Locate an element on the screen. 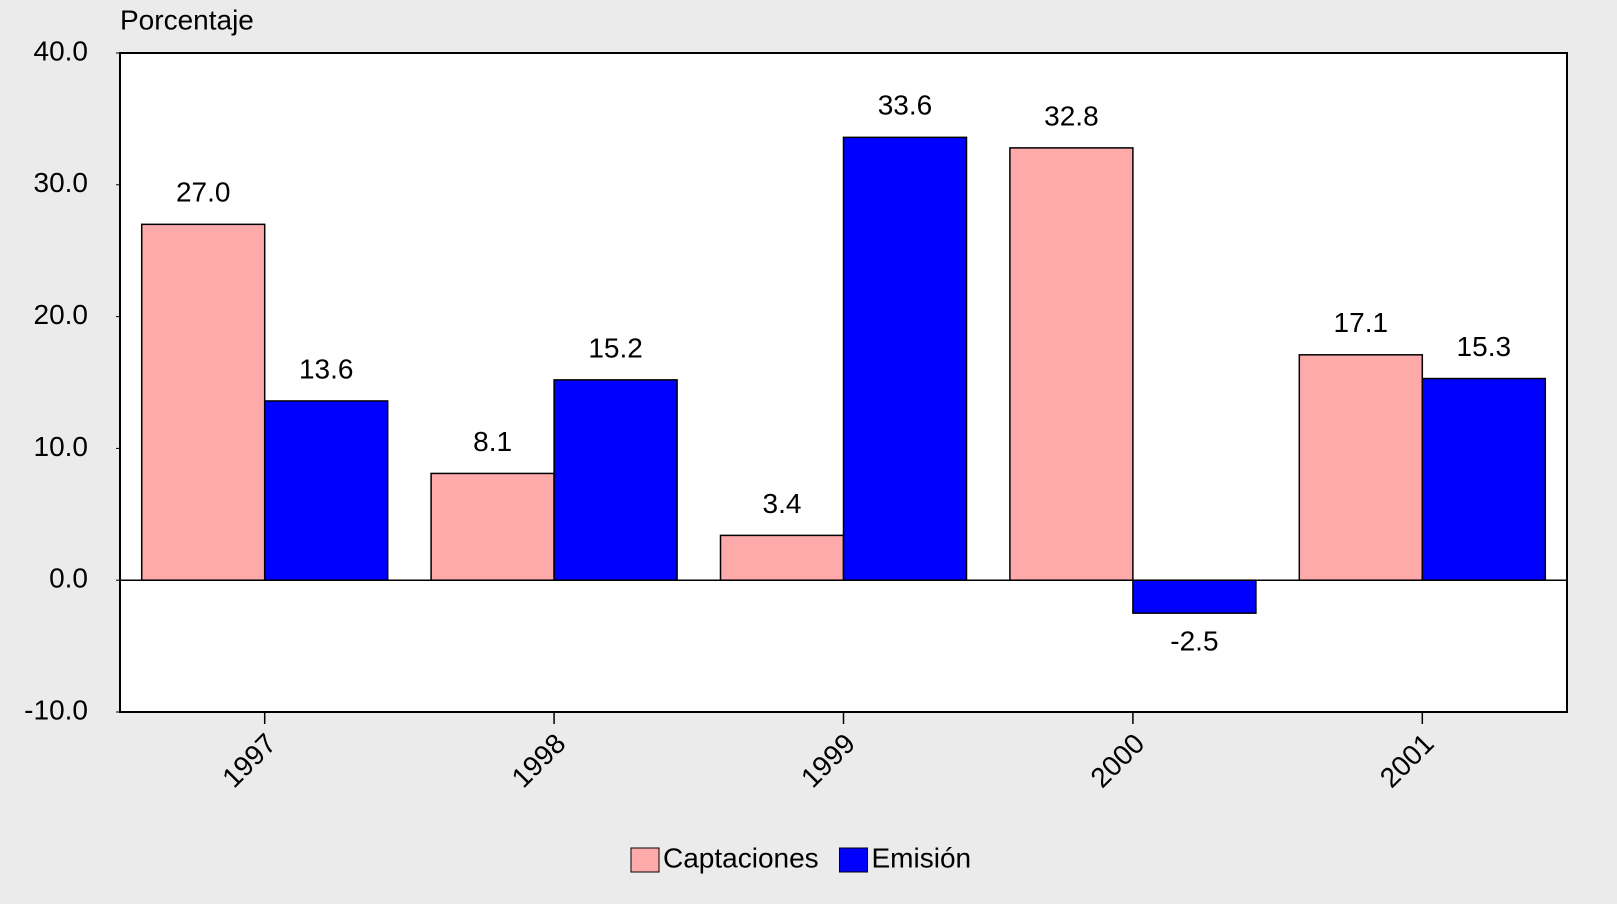  legend-label: Captaciones is located at coordinates (741, 857).